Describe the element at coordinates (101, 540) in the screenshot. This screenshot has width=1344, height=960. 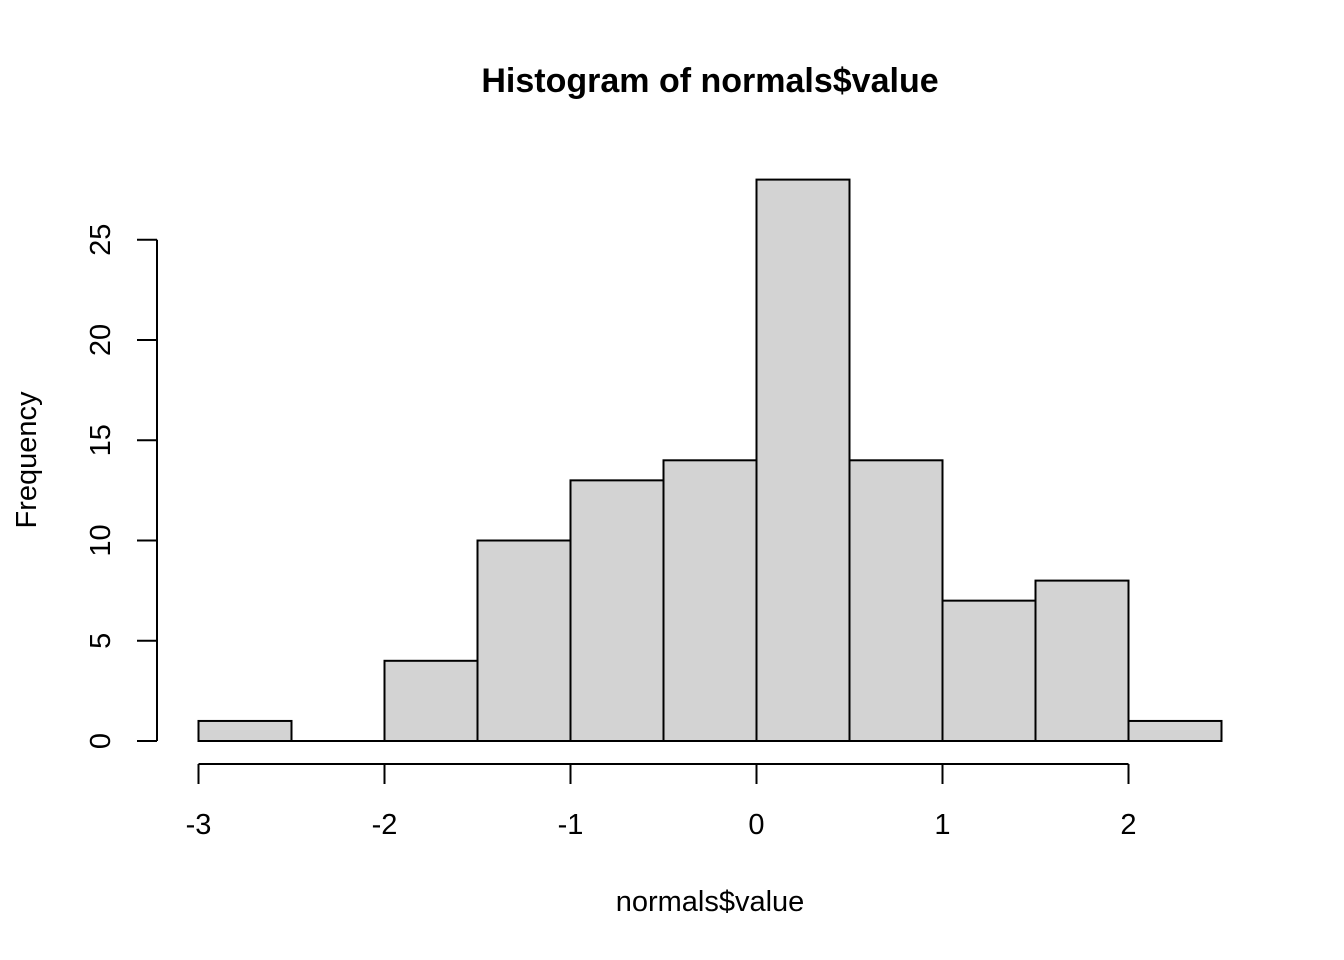
I see `y-tick-label: 10` at that location.